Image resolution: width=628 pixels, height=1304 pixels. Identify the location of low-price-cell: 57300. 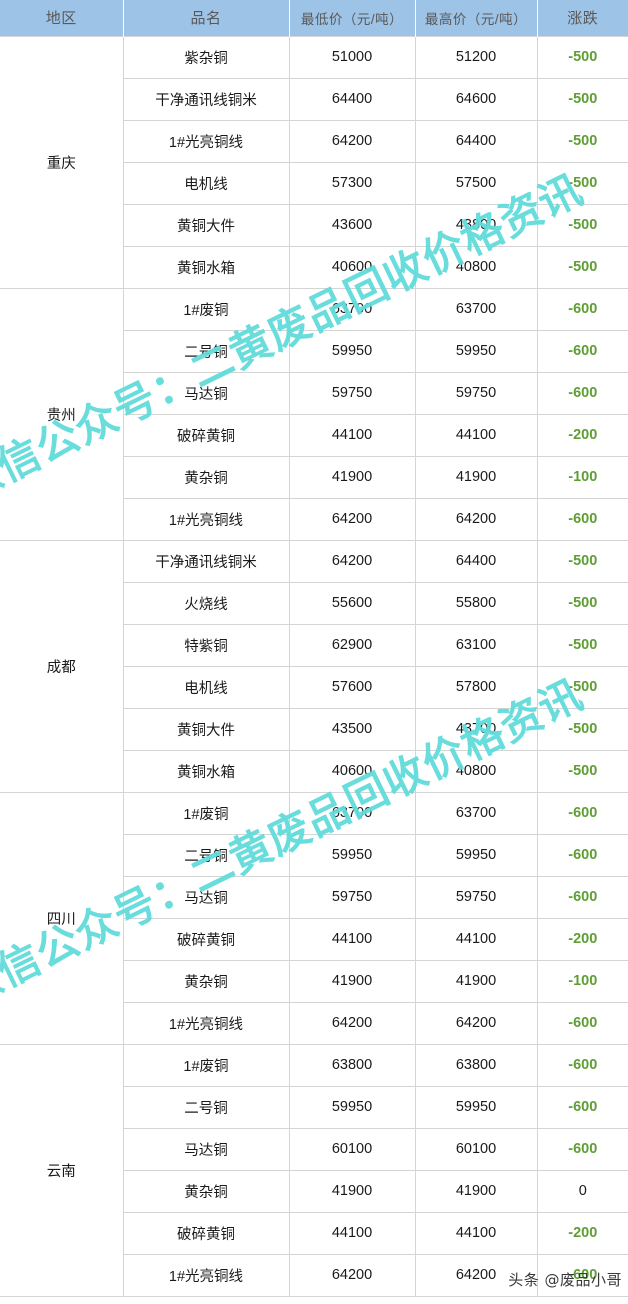
(352, 183).